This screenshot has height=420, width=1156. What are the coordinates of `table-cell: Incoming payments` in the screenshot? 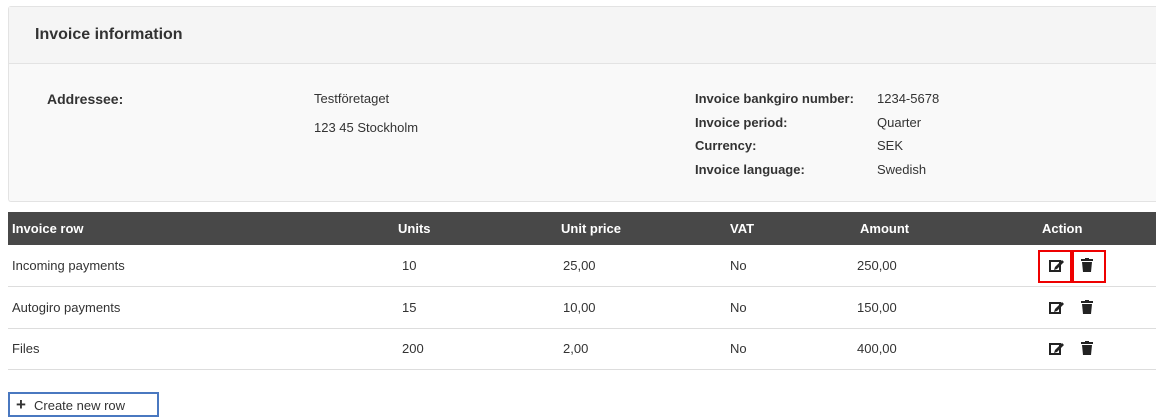 It's located at (68, 265).